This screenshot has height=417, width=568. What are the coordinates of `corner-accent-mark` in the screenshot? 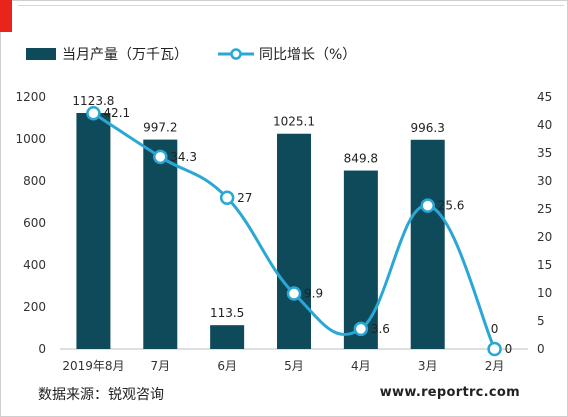 It's located at (6, 16).